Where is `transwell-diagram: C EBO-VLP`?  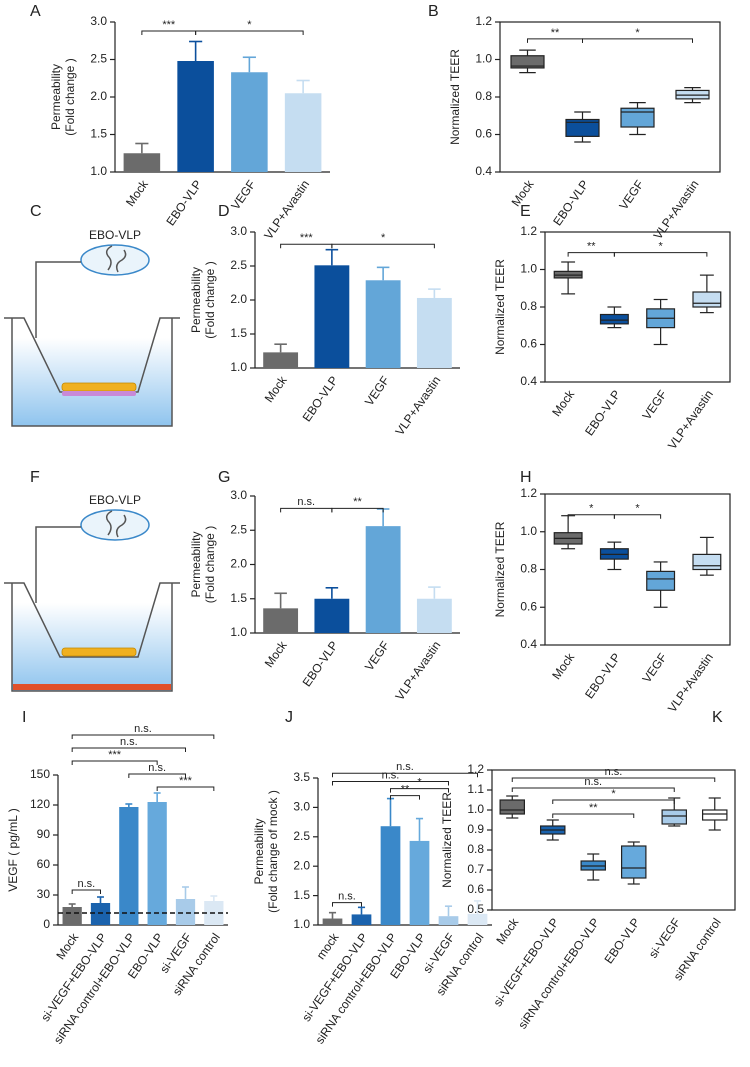 transwell-diagram: C EBO-VLP is located at coordinates (92, 315).